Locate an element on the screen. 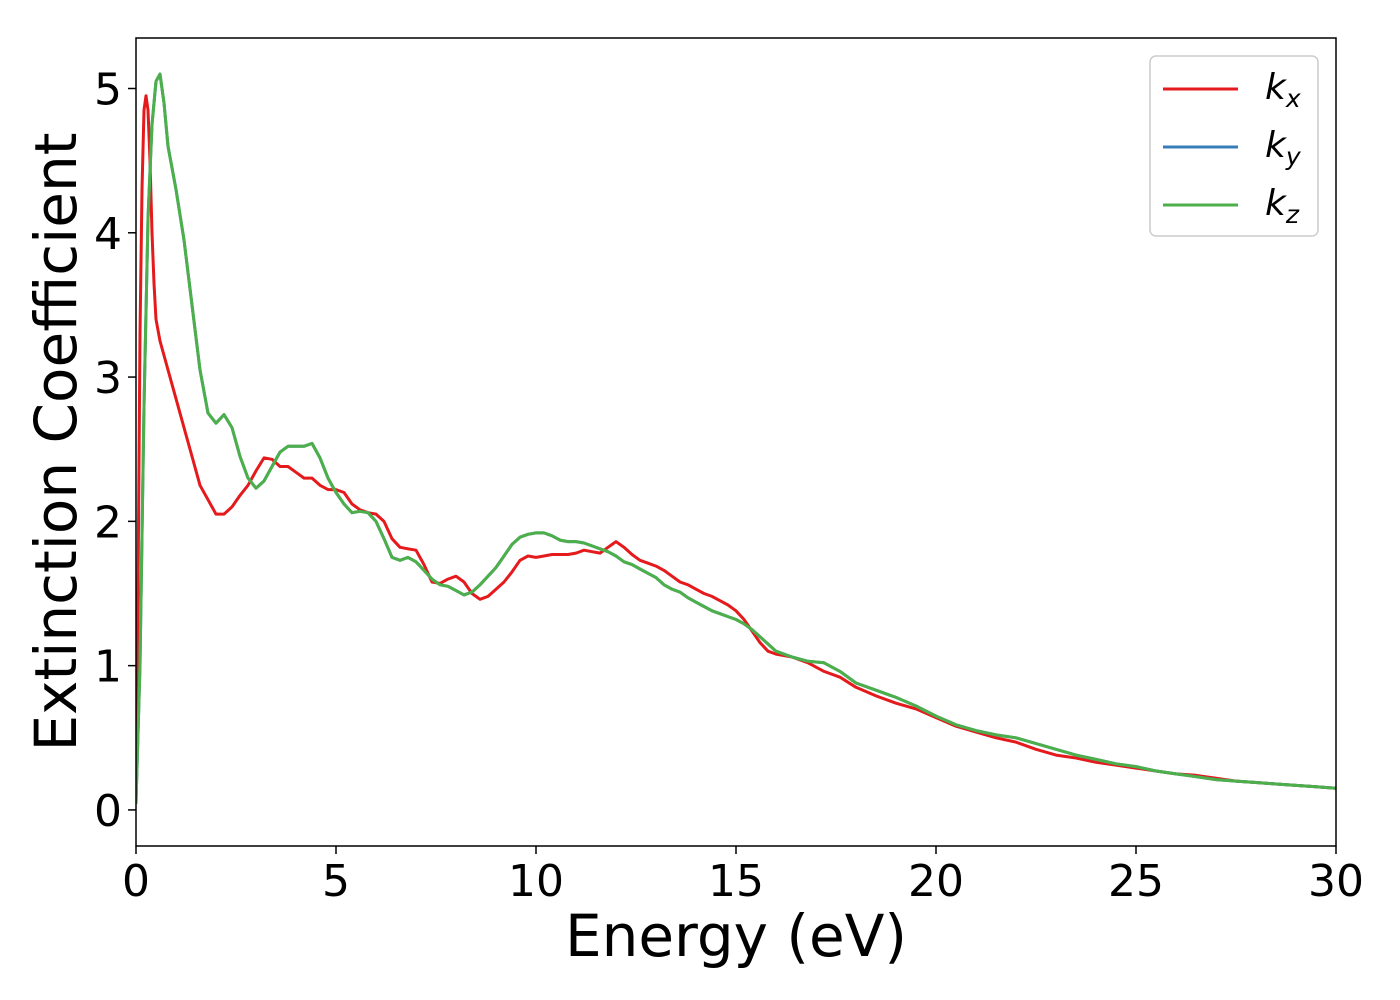 This screenshot has width=1400, height=1000. y-tick-label: 4 is located at coordinates (108, 234).